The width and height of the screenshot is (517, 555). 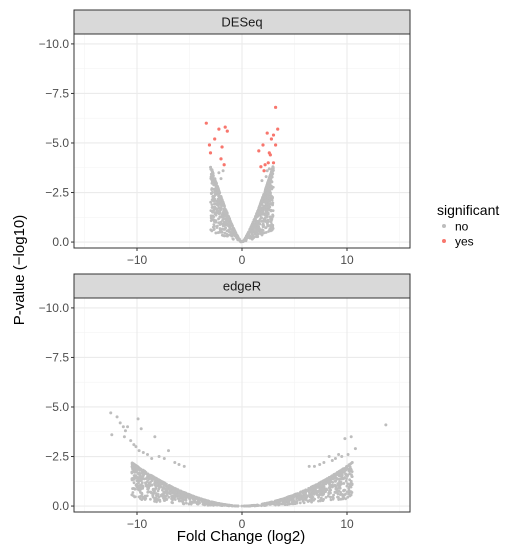 I want to click on y-tick-label: −2.5, so click(x=57, y=457).